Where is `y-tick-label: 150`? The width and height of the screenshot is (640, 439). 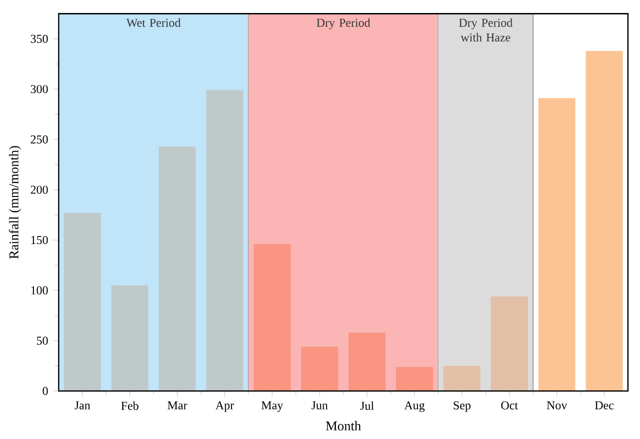
y-tick-label: 150 is located at coordinates (39, 240).